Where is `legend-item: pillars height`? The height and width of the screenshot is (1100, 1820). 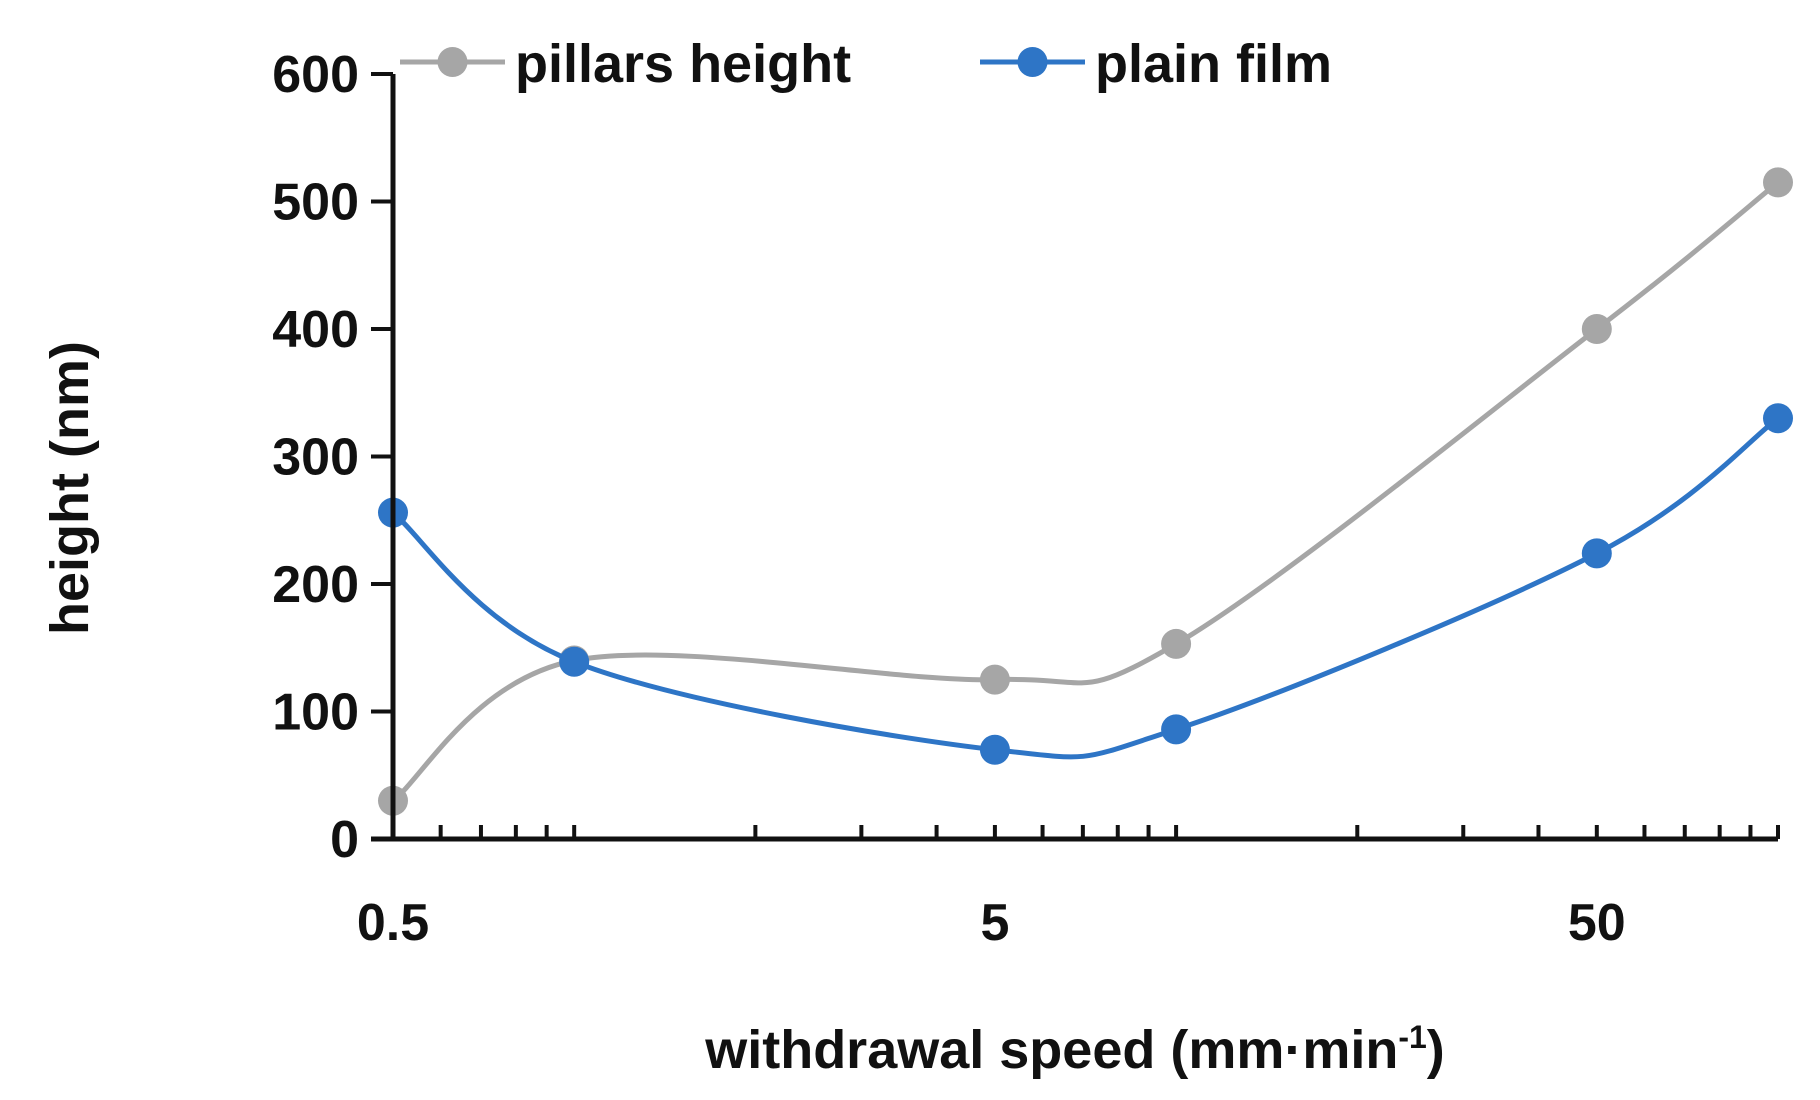
legend-item: pillars height is located at coordinates (625, 64).